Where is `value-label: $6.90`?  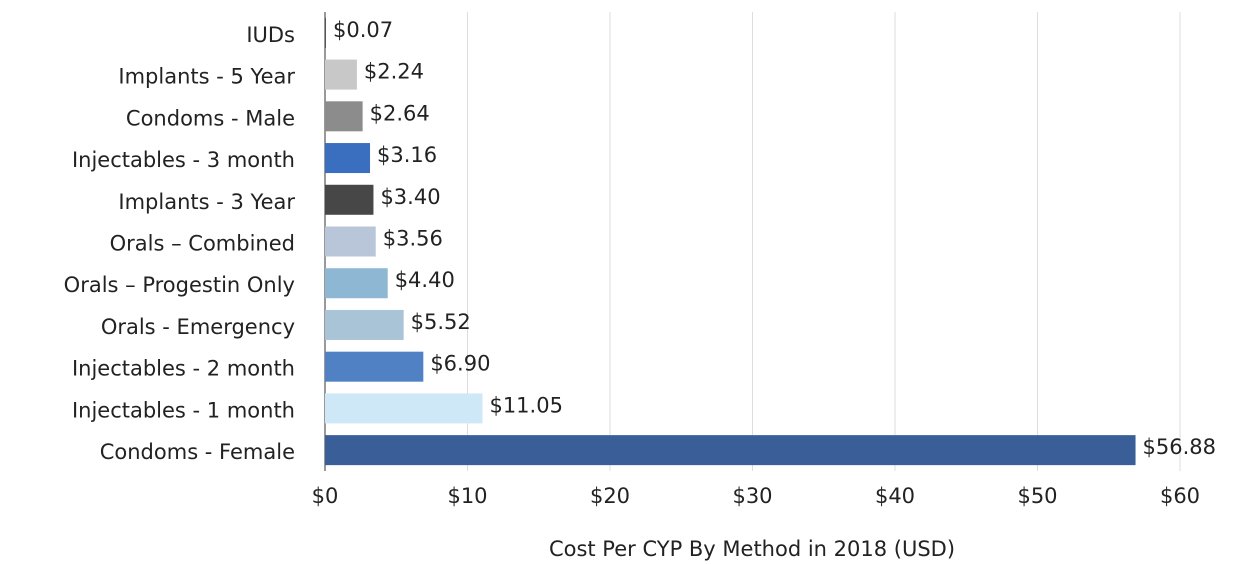
value-label: $6.90 is located at coordinates (460, 364).